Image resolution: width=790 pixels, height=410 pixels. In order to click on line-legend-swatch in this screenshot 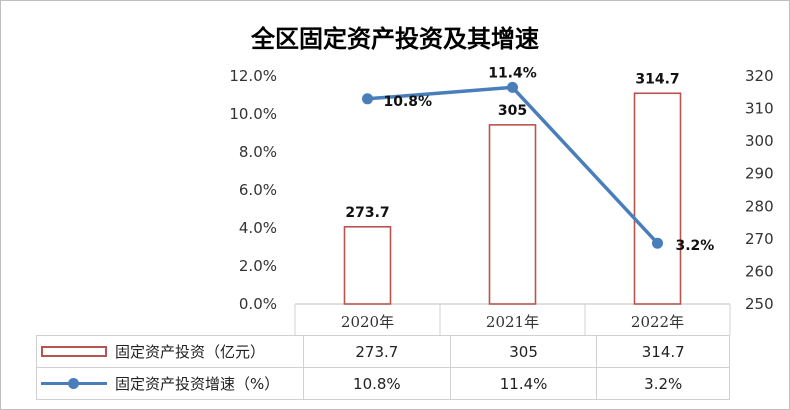, I will do `click(74, 383)`.